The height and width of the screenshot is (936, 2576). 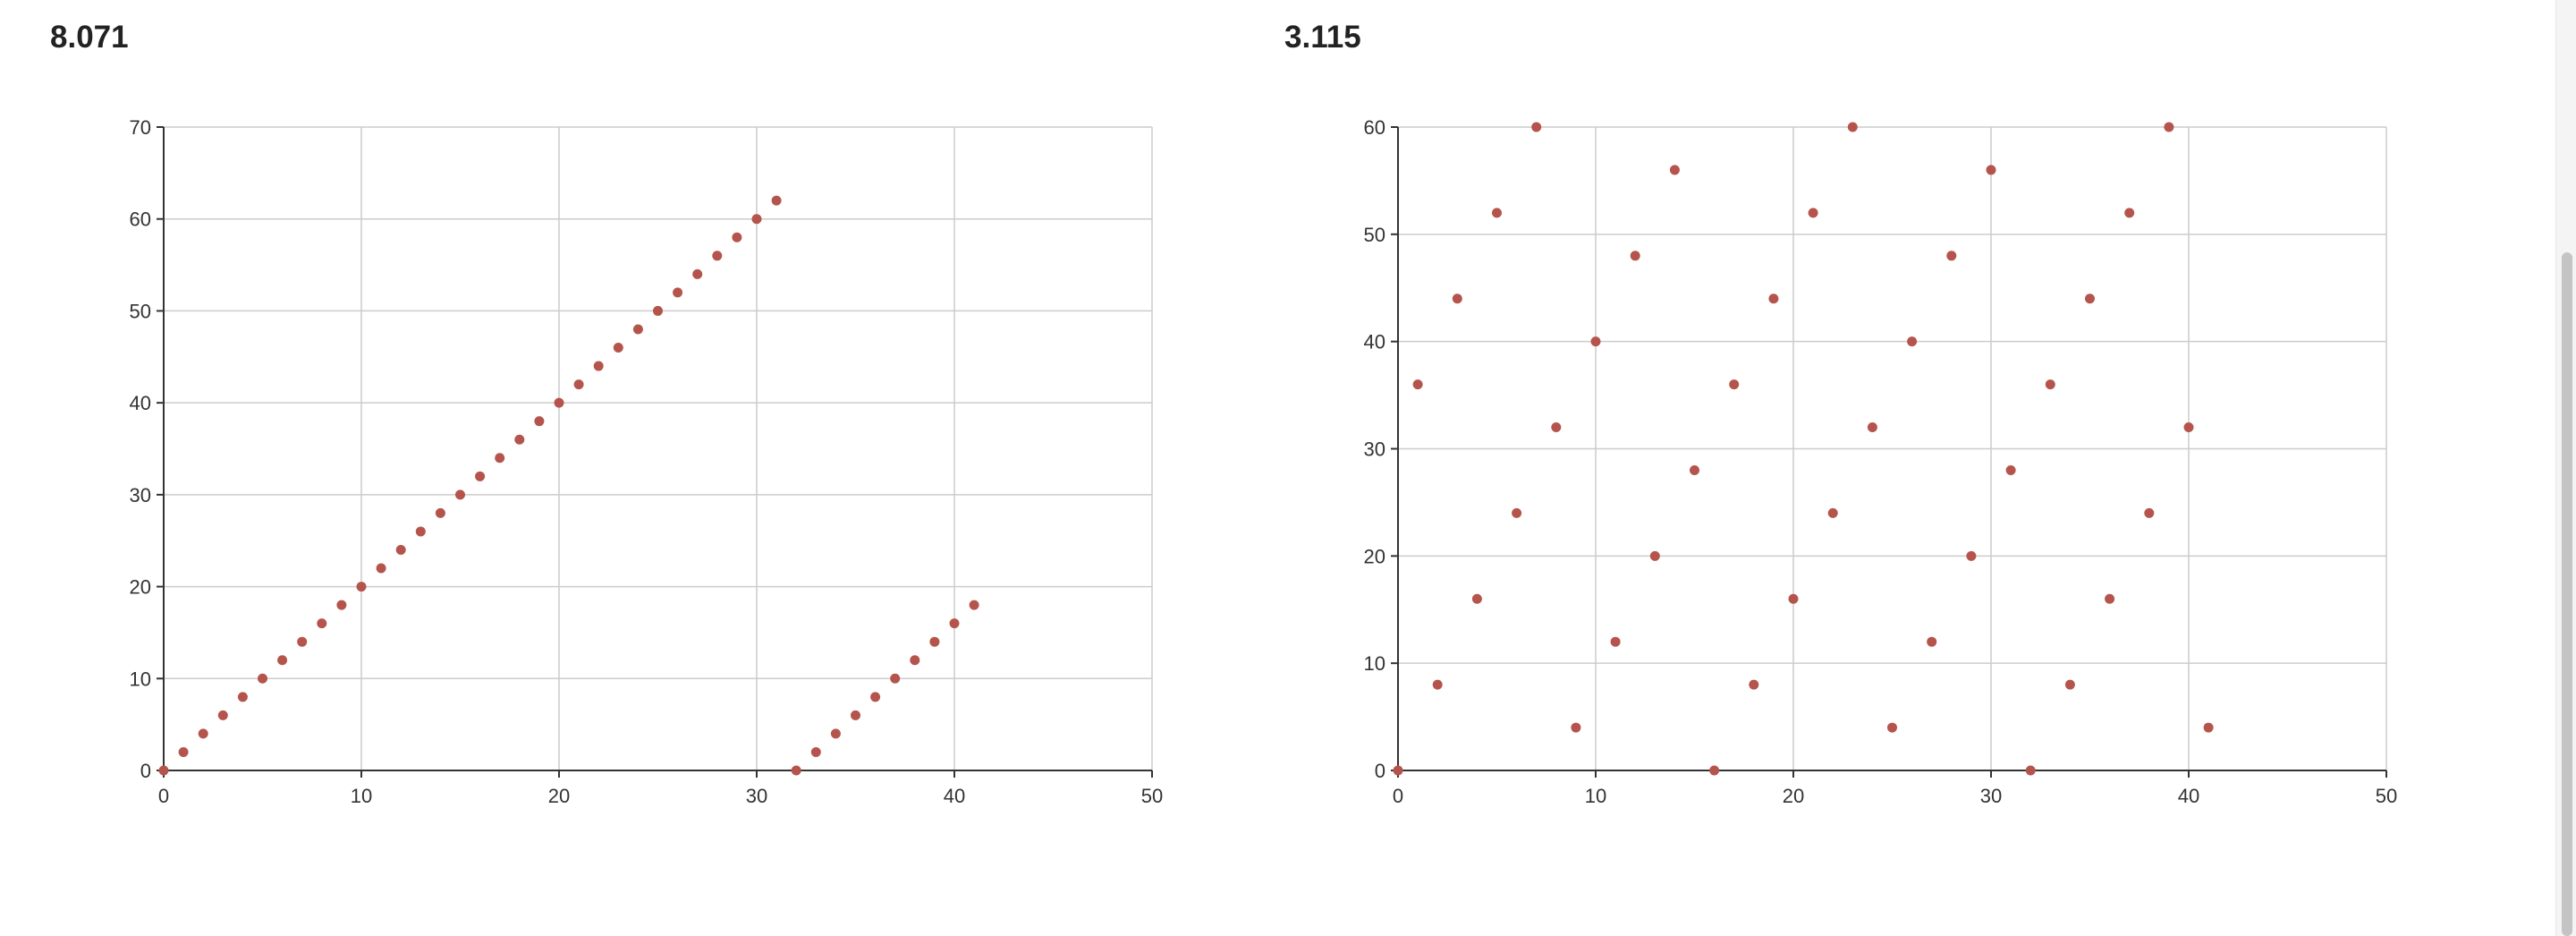 I want to click on left-x-tick-label-50: 50, so click(x=1152, y=796).